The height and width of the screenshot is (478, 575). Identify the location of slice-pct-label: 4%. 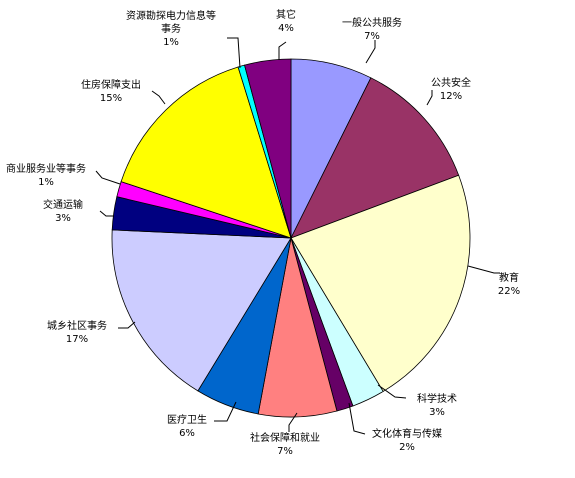
(286, 28).